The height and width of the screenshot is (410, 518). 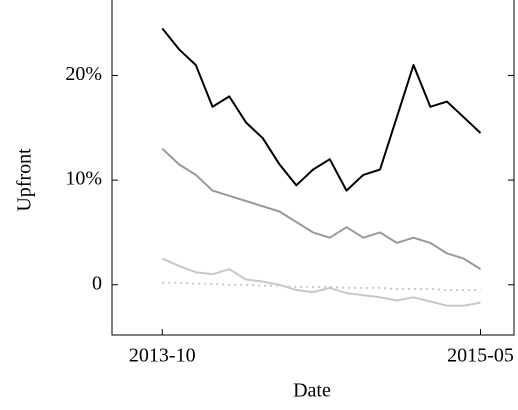 I want to click on x-axis-label: Date, so click(x=312, y=391).